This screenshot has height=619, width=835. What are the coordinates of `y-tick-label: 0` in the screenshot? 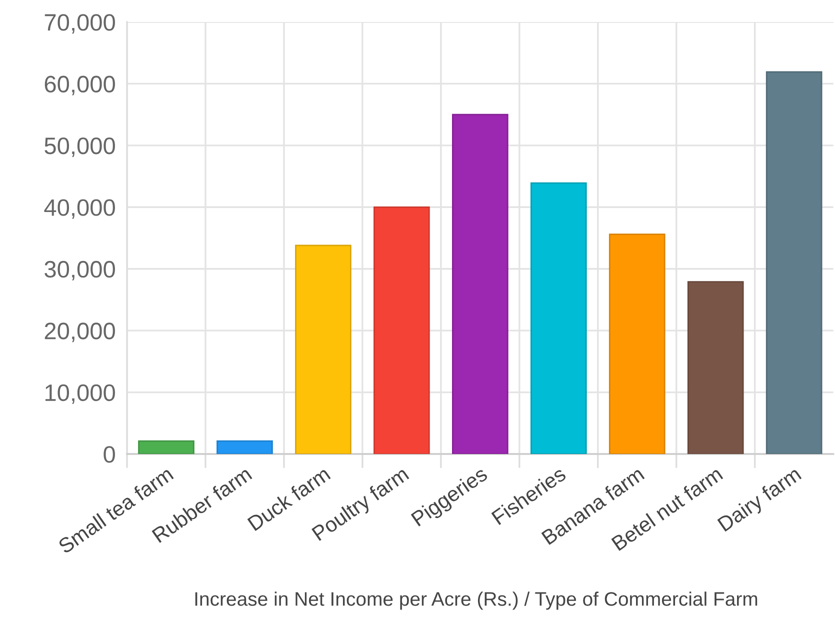 It's located at (109, 454).